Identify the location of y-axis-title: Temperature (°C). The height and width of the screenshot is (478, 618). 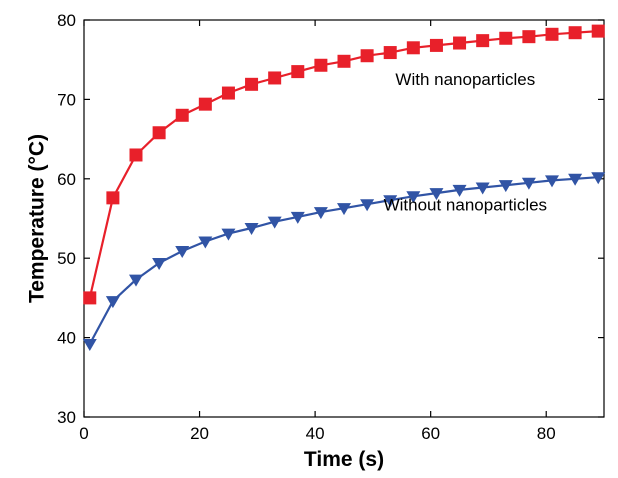
(36, 218).